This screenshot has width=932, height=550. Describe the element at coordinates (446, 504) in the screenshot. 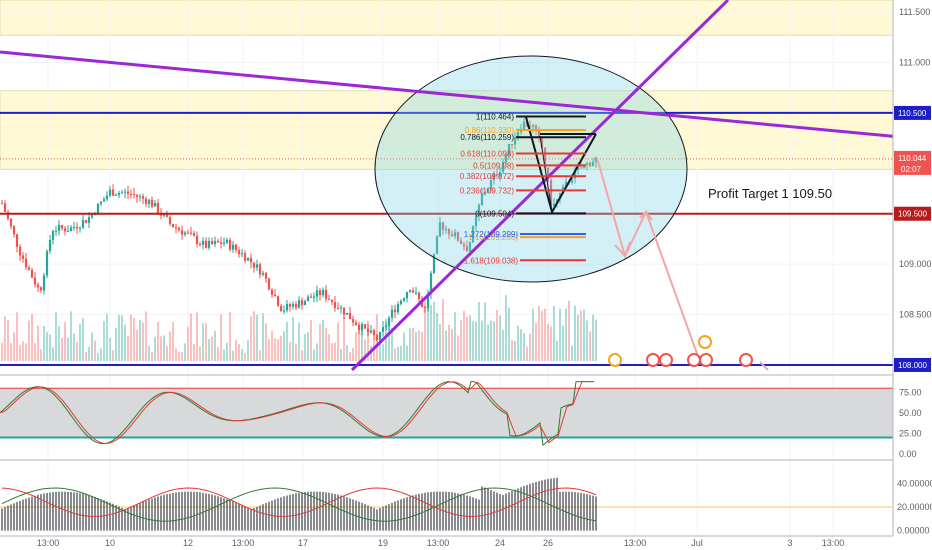

I see `histogram-pane` at that location.